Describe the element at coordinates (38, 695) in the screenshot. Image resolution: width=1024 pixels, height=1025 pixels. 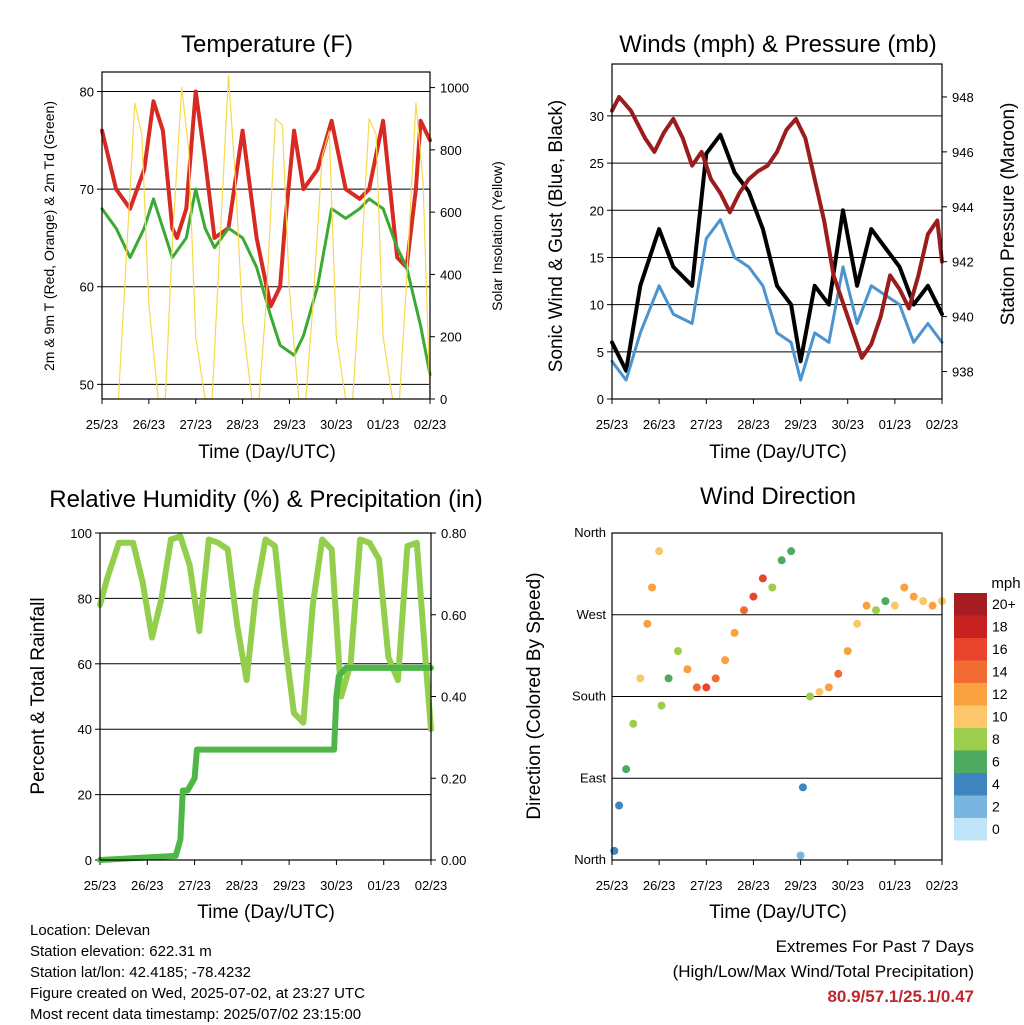
I see `humidity-ylabel: Percent & Total Rainfall` at that location.